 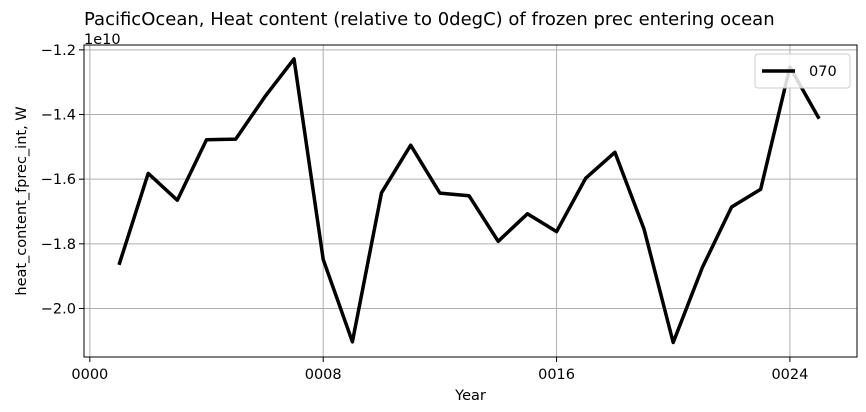 I want to click on x-tick-label: 0008, so click(x=323, y=375).